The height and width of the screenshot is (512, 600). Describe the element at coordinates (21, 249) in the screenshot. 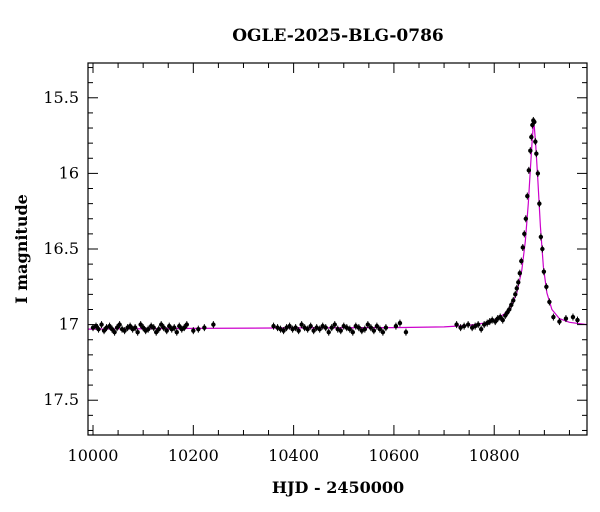

I see `y-axis-label: I magnitude` at that location.